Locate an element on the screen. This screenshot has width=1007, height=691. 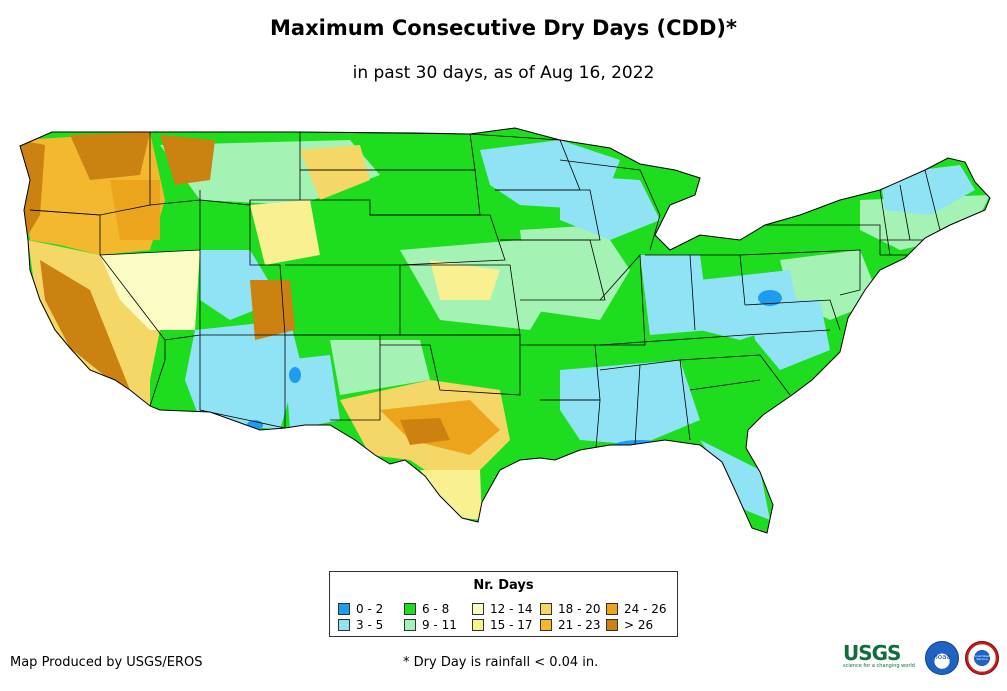
nws-logo-text: National Weather Service is located at coordinates (982, 657).